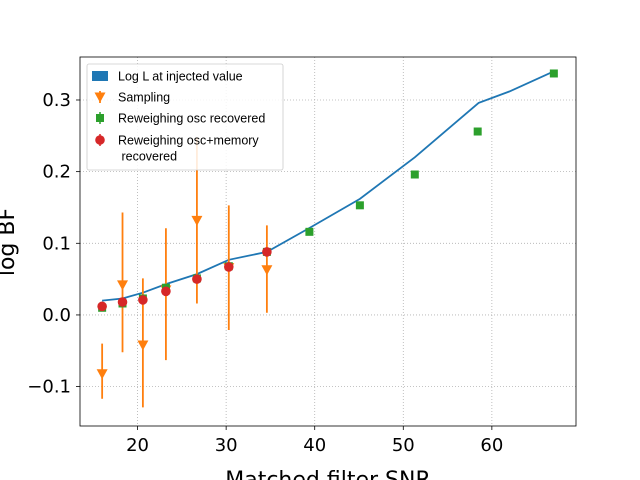  What do you see at coordinates (177, 149) in the screenshot?
I see `legend-item: Reweighing osc+memory recovered` at bounding box center [177, 149].